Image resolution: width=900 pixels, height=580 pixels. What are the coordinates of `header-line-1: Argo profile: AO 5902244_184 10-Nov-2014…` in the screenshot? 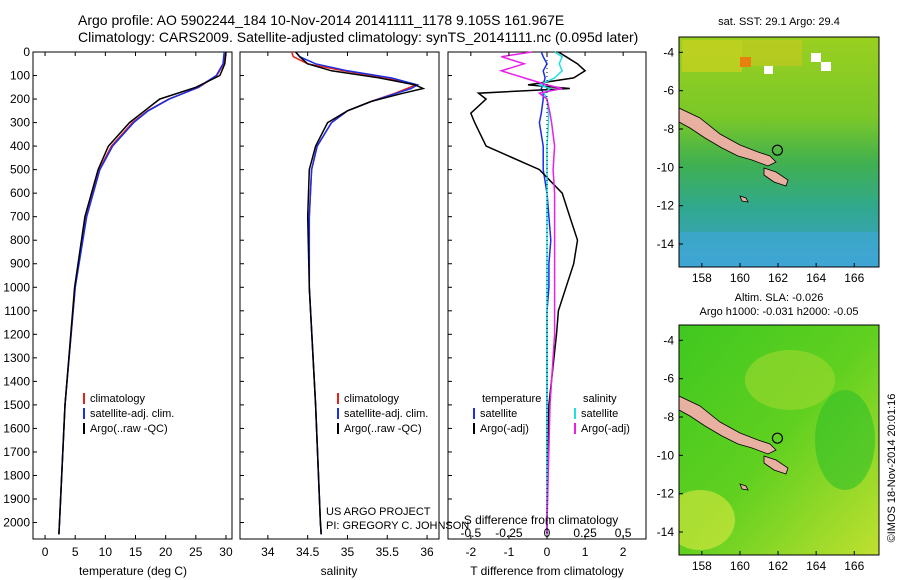 It's located at (321, 20).